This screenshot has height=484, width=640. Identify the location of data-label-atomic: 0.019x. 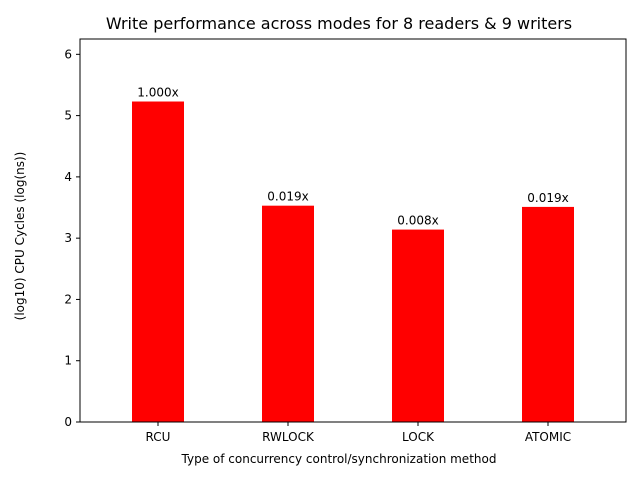
(547, 198).